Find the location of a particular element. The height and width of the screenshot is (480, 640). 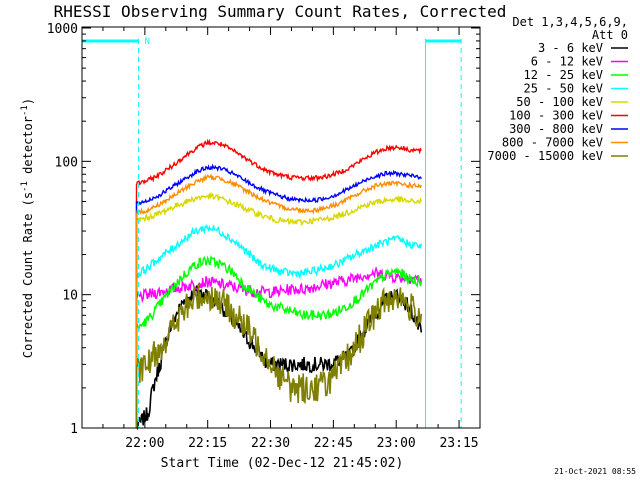

footer-timestamp: 21-Oct-2021 08:55 is located at coordinates (595, 471).